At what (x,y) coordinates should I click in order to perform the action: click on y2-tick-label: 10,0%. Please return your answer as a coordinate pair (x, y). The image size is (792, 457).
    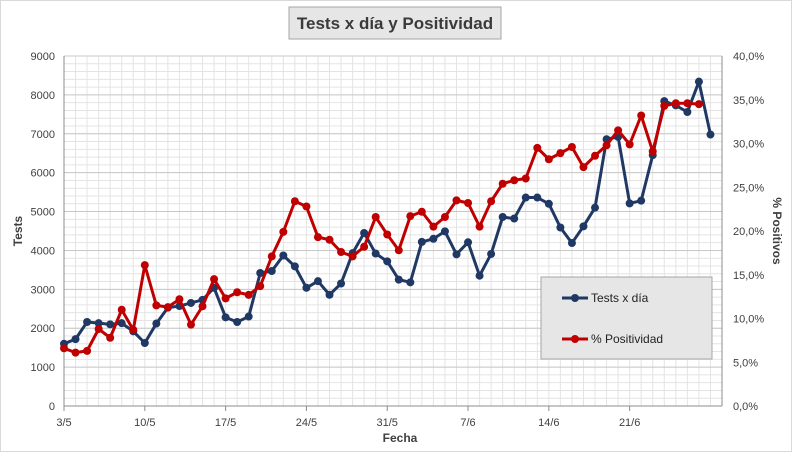
    Looking at the image, I should click on (748, 320).